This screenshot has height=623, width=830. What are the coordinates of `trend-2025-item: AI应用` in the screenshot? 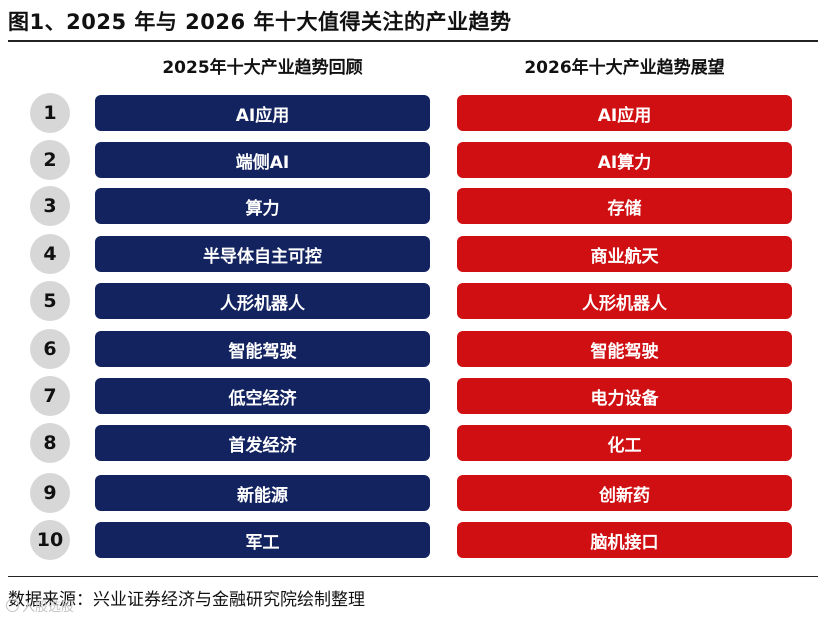 It's located at (262, 113).